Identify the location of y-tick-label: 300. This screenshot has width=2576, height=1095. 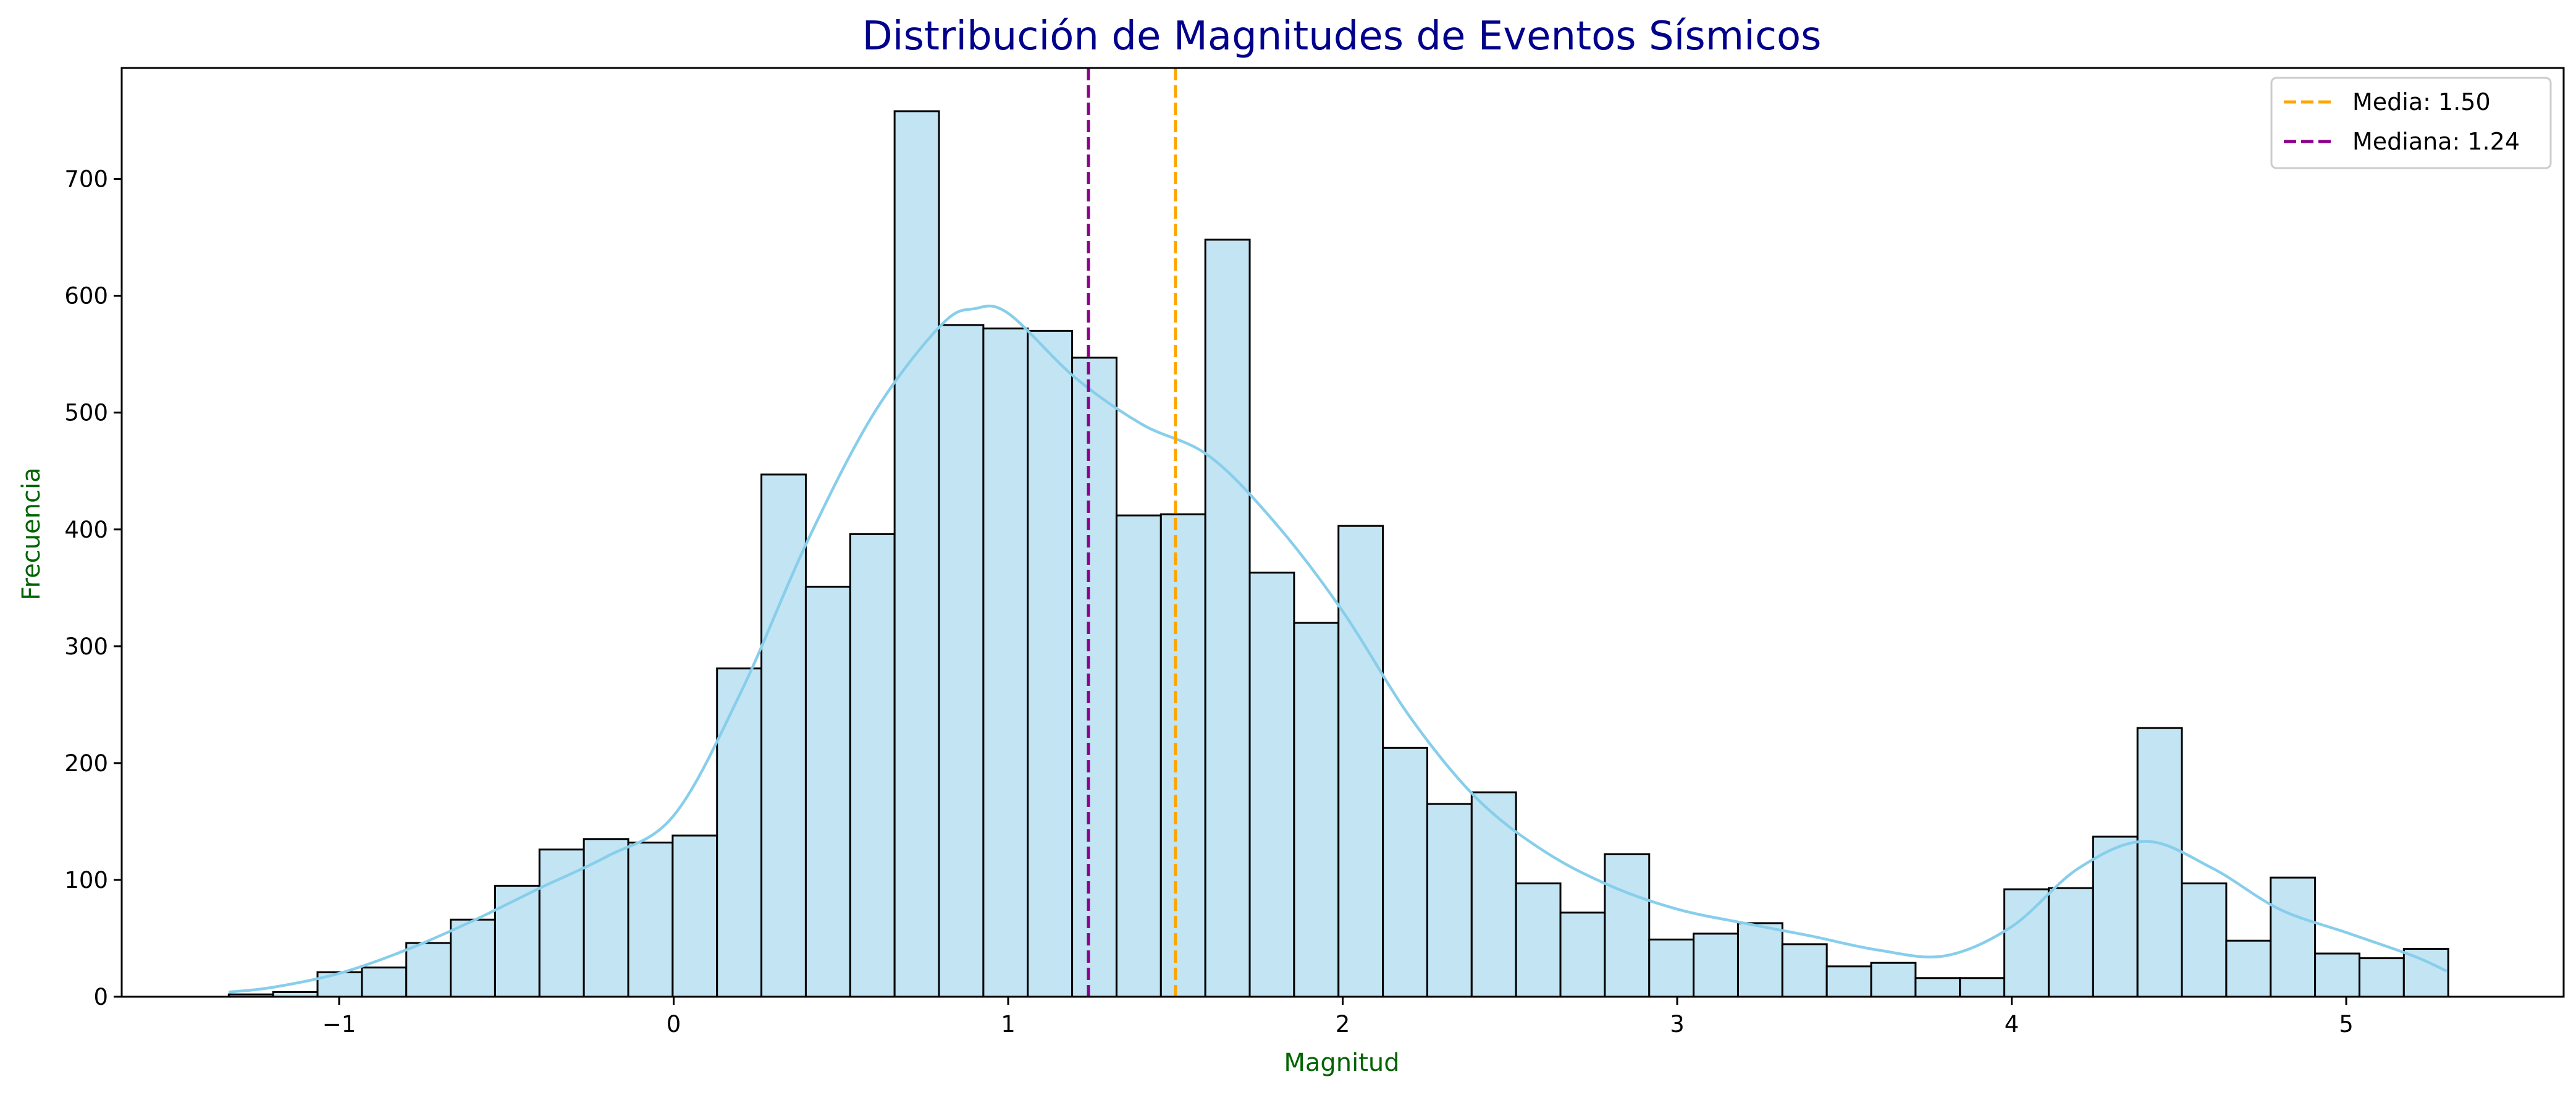
(86, 647).